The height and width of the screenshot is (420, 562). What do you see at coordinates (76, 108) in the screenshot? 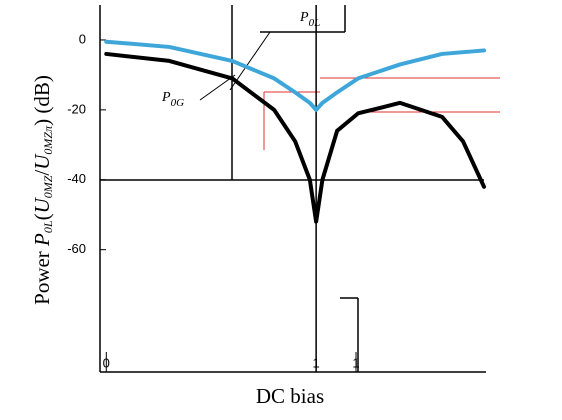
I see `y-tick-label: -20` at bounding box center [76, 108].